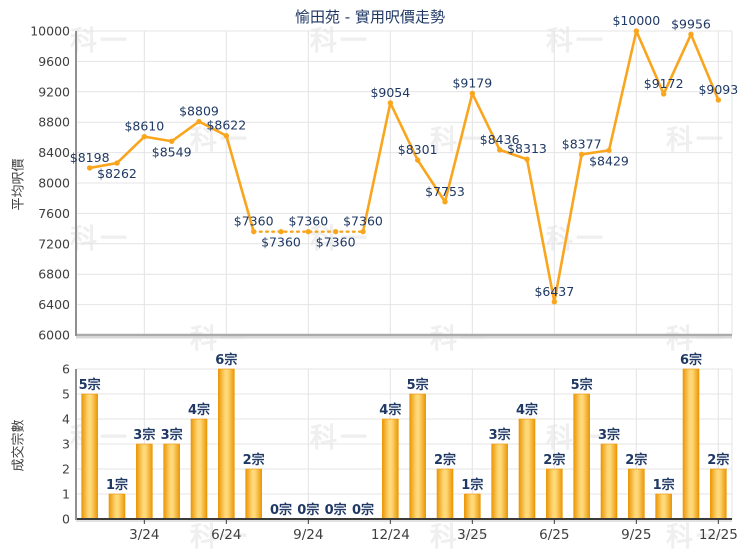  What do you see at coordinates (636, 20) in the screenshot?
I see `price-label: $10000` at bounding box center [636, 20].